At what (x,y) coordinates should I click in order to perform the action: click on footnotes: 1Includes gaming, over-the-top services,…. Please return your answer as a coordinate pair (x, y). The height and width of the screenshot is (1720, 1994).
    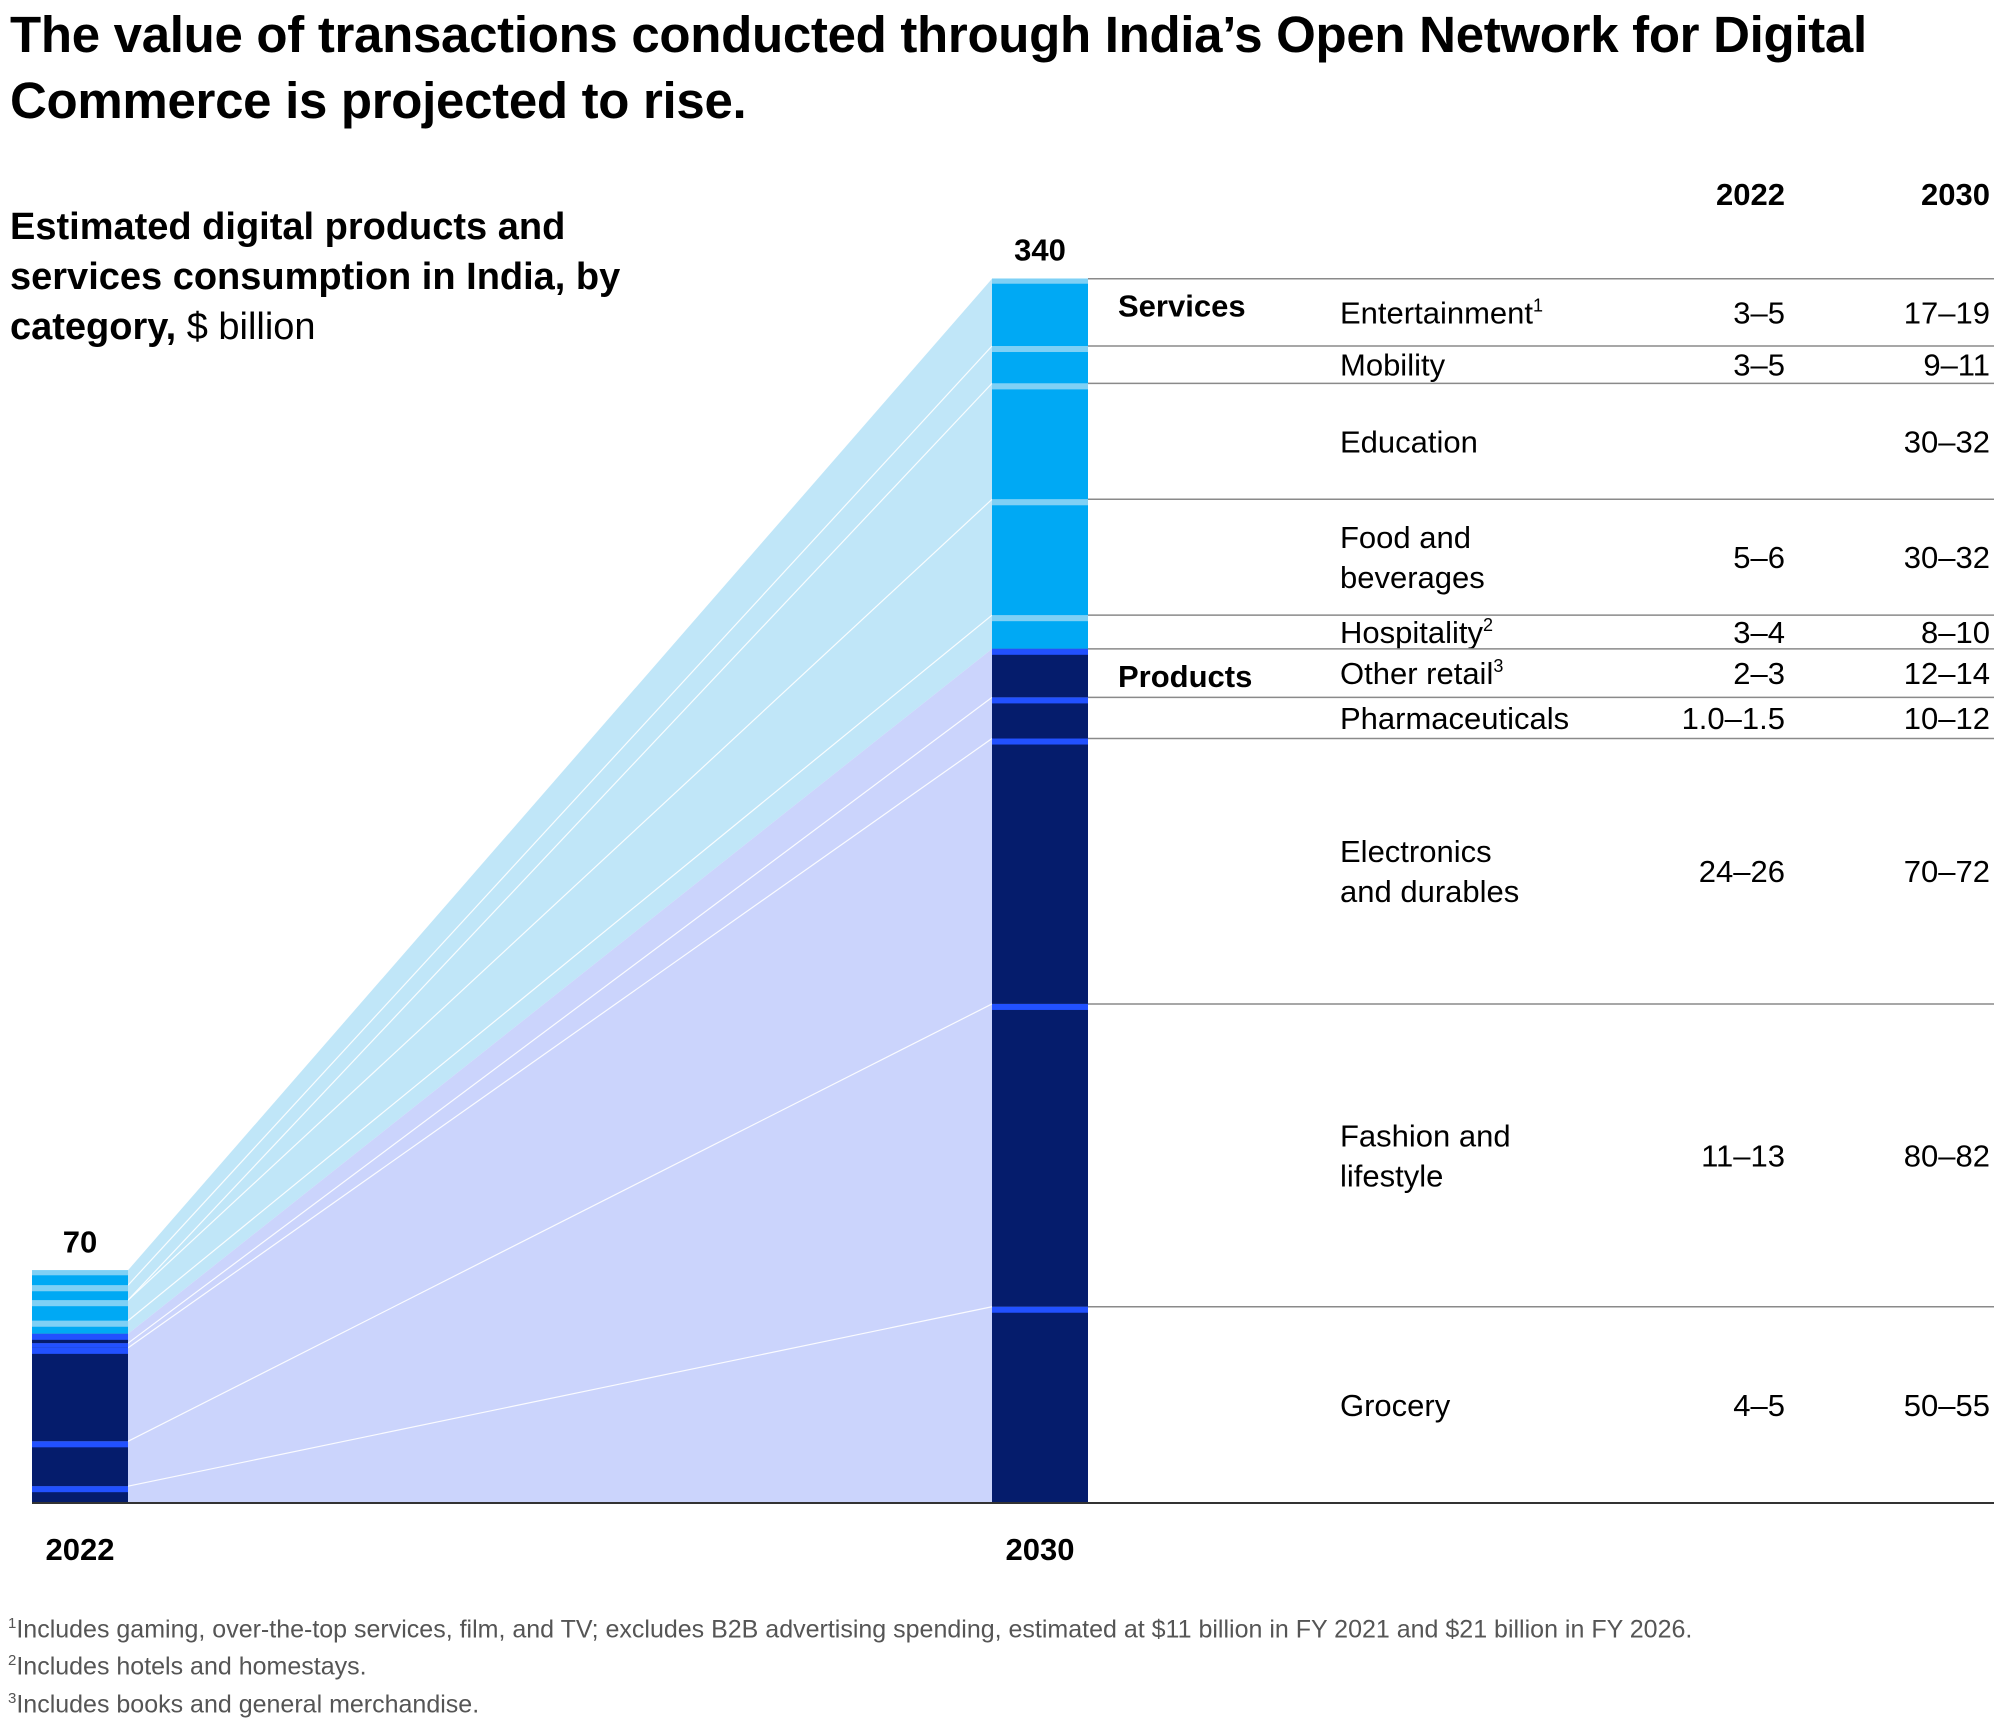
    Looking at the image, I should click on (988, 1664).